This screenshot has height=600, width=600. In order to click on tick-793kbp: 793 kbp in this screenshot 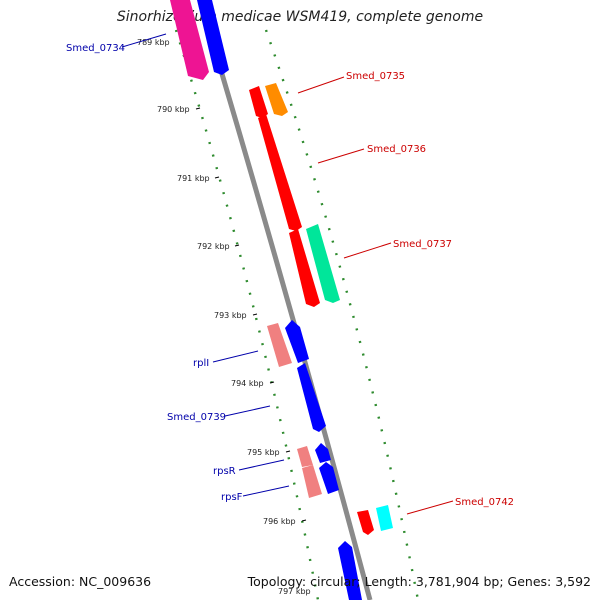, I will do `click(230, 315)`.